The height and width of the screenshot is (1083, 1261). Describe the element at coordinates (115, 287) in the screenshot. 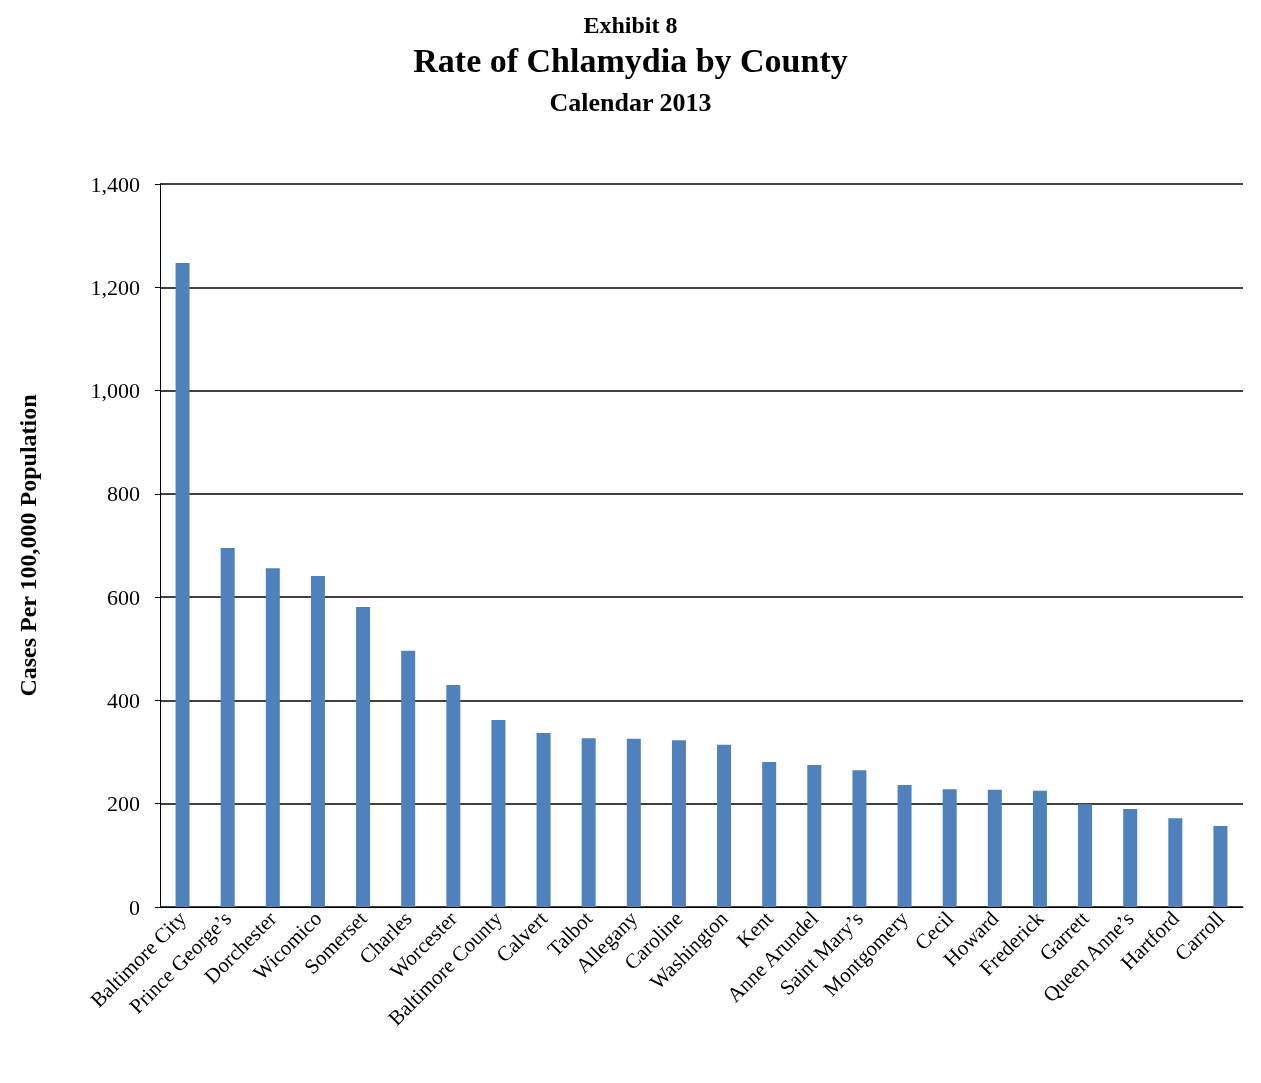

I see `y-tick-label: 1,200` at that location.